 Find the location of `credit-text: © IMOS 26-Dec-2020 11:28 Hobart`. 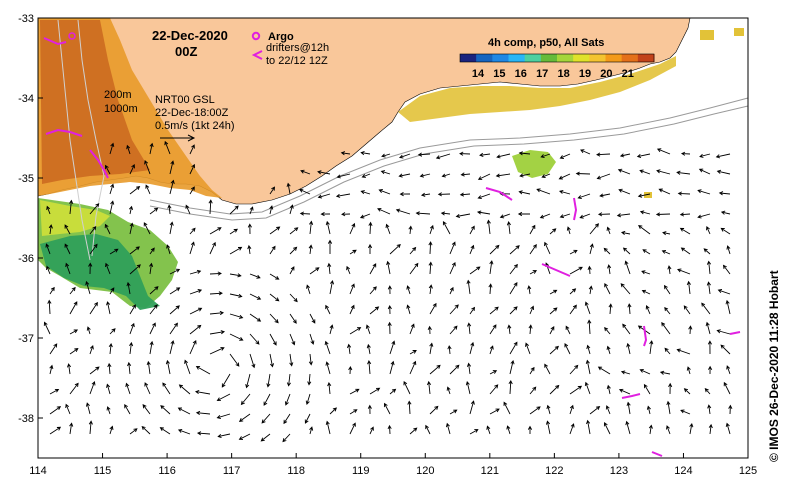

credit-text: © IMOS 26-Dec-2020 11:28 Hobart is located at coordinates (774, 366).